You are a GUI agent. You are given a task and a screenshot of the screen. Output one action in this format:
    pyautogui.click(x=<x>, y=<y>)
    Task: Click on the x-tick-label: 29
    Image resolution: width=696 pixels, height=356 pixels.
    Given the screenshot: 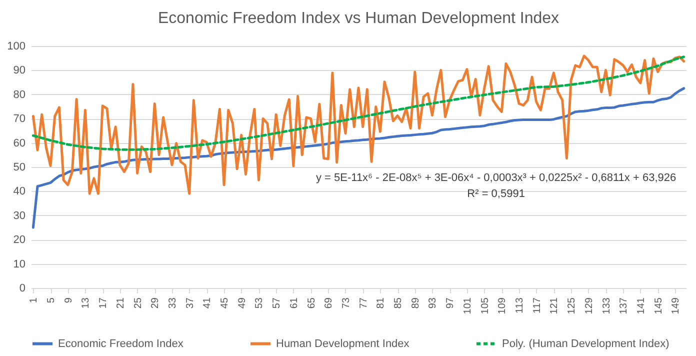 What is the action you would take?
    pyautogui.click(x=156, y=303)
    